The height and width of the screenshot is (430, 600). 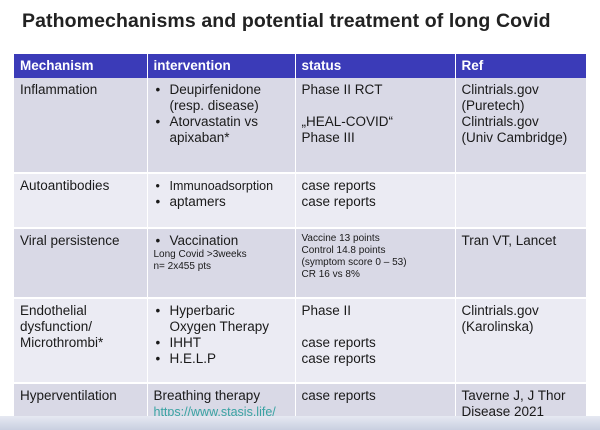 What do you see at coordinates (214, 412) in the screenshot?
I see `stasis-link: https://www.stasis.life/` at bounding box center [214, 412].